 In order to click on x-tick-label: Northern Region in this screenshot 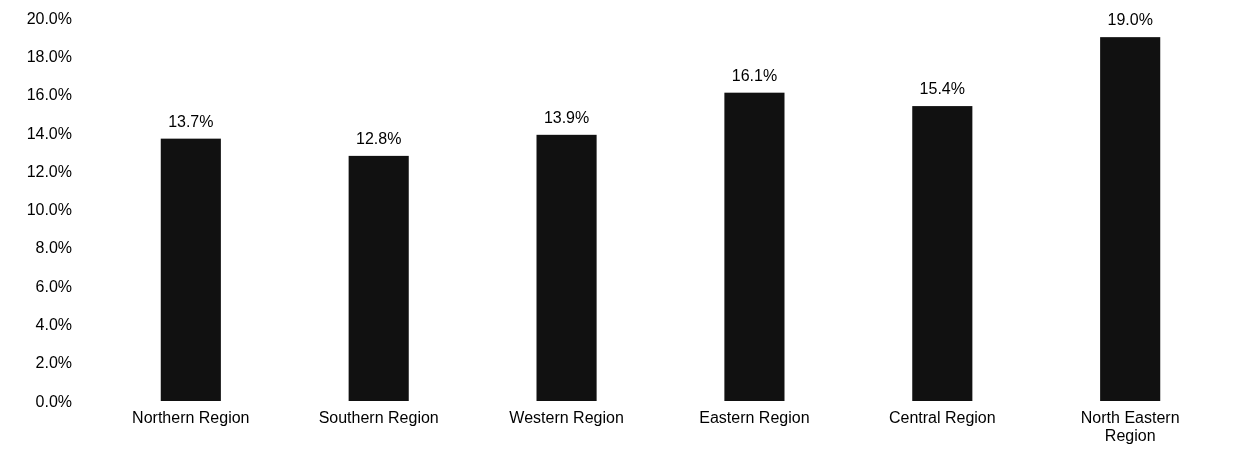, I will do `click(191, 417)`.